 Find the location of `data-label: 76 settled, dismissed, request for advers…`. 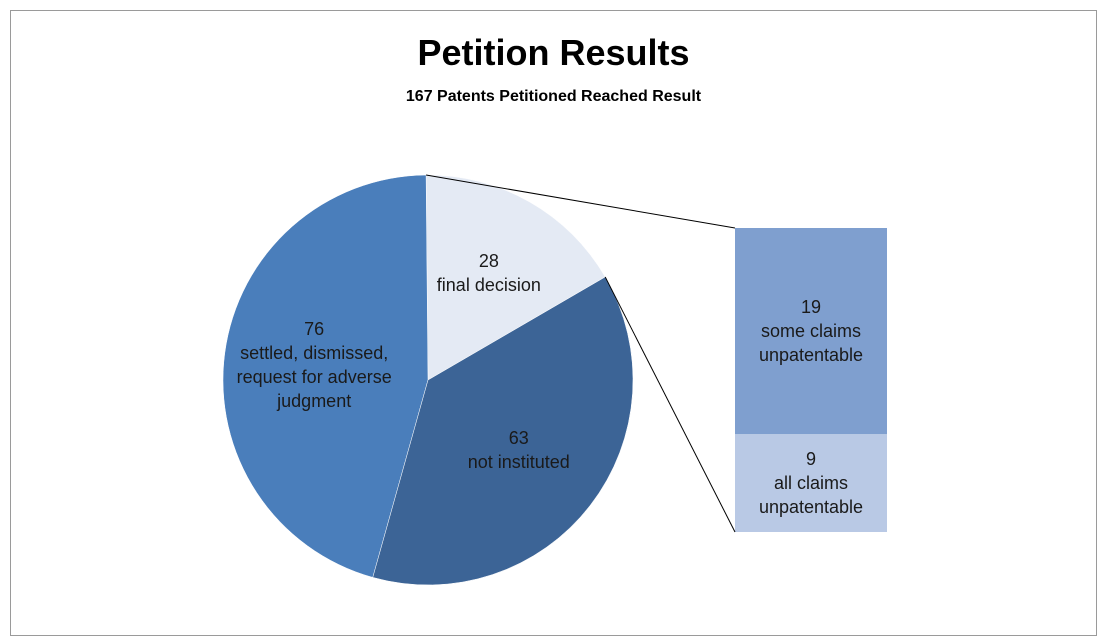

data-label: 76 settled, dismissed, request for advers… is located at coordinates (314, 365).